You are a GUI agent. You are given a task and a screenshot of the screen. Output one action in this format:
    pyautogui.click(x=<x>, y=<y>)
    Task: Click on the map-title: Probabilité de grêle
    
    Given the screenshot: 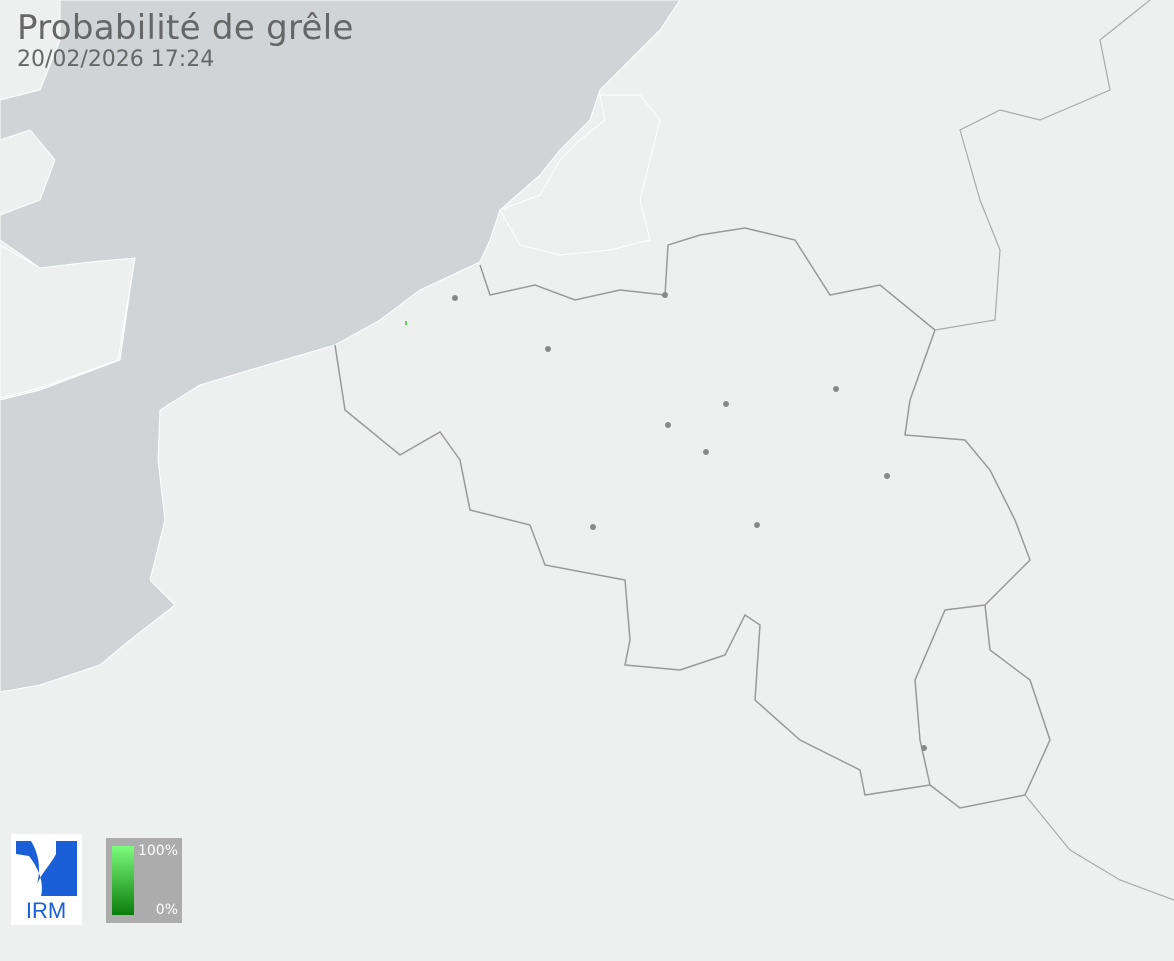 What is the action you would take?
    pyautogui.click(x=185, y=28)
    